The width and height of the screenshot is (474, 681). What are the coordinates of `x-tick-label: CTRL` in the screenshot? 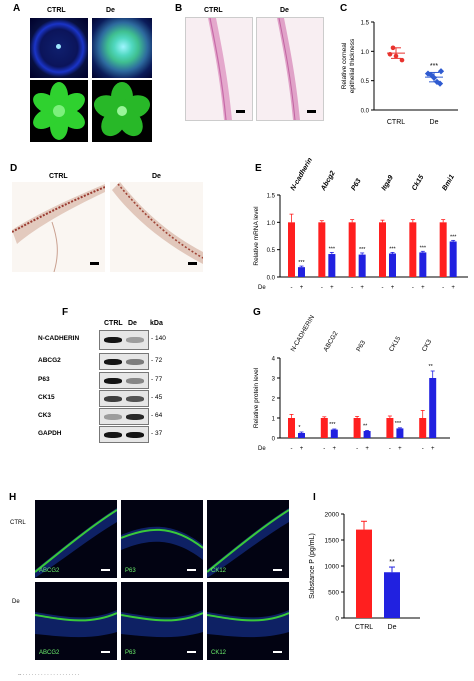 It's located at (364, 627).